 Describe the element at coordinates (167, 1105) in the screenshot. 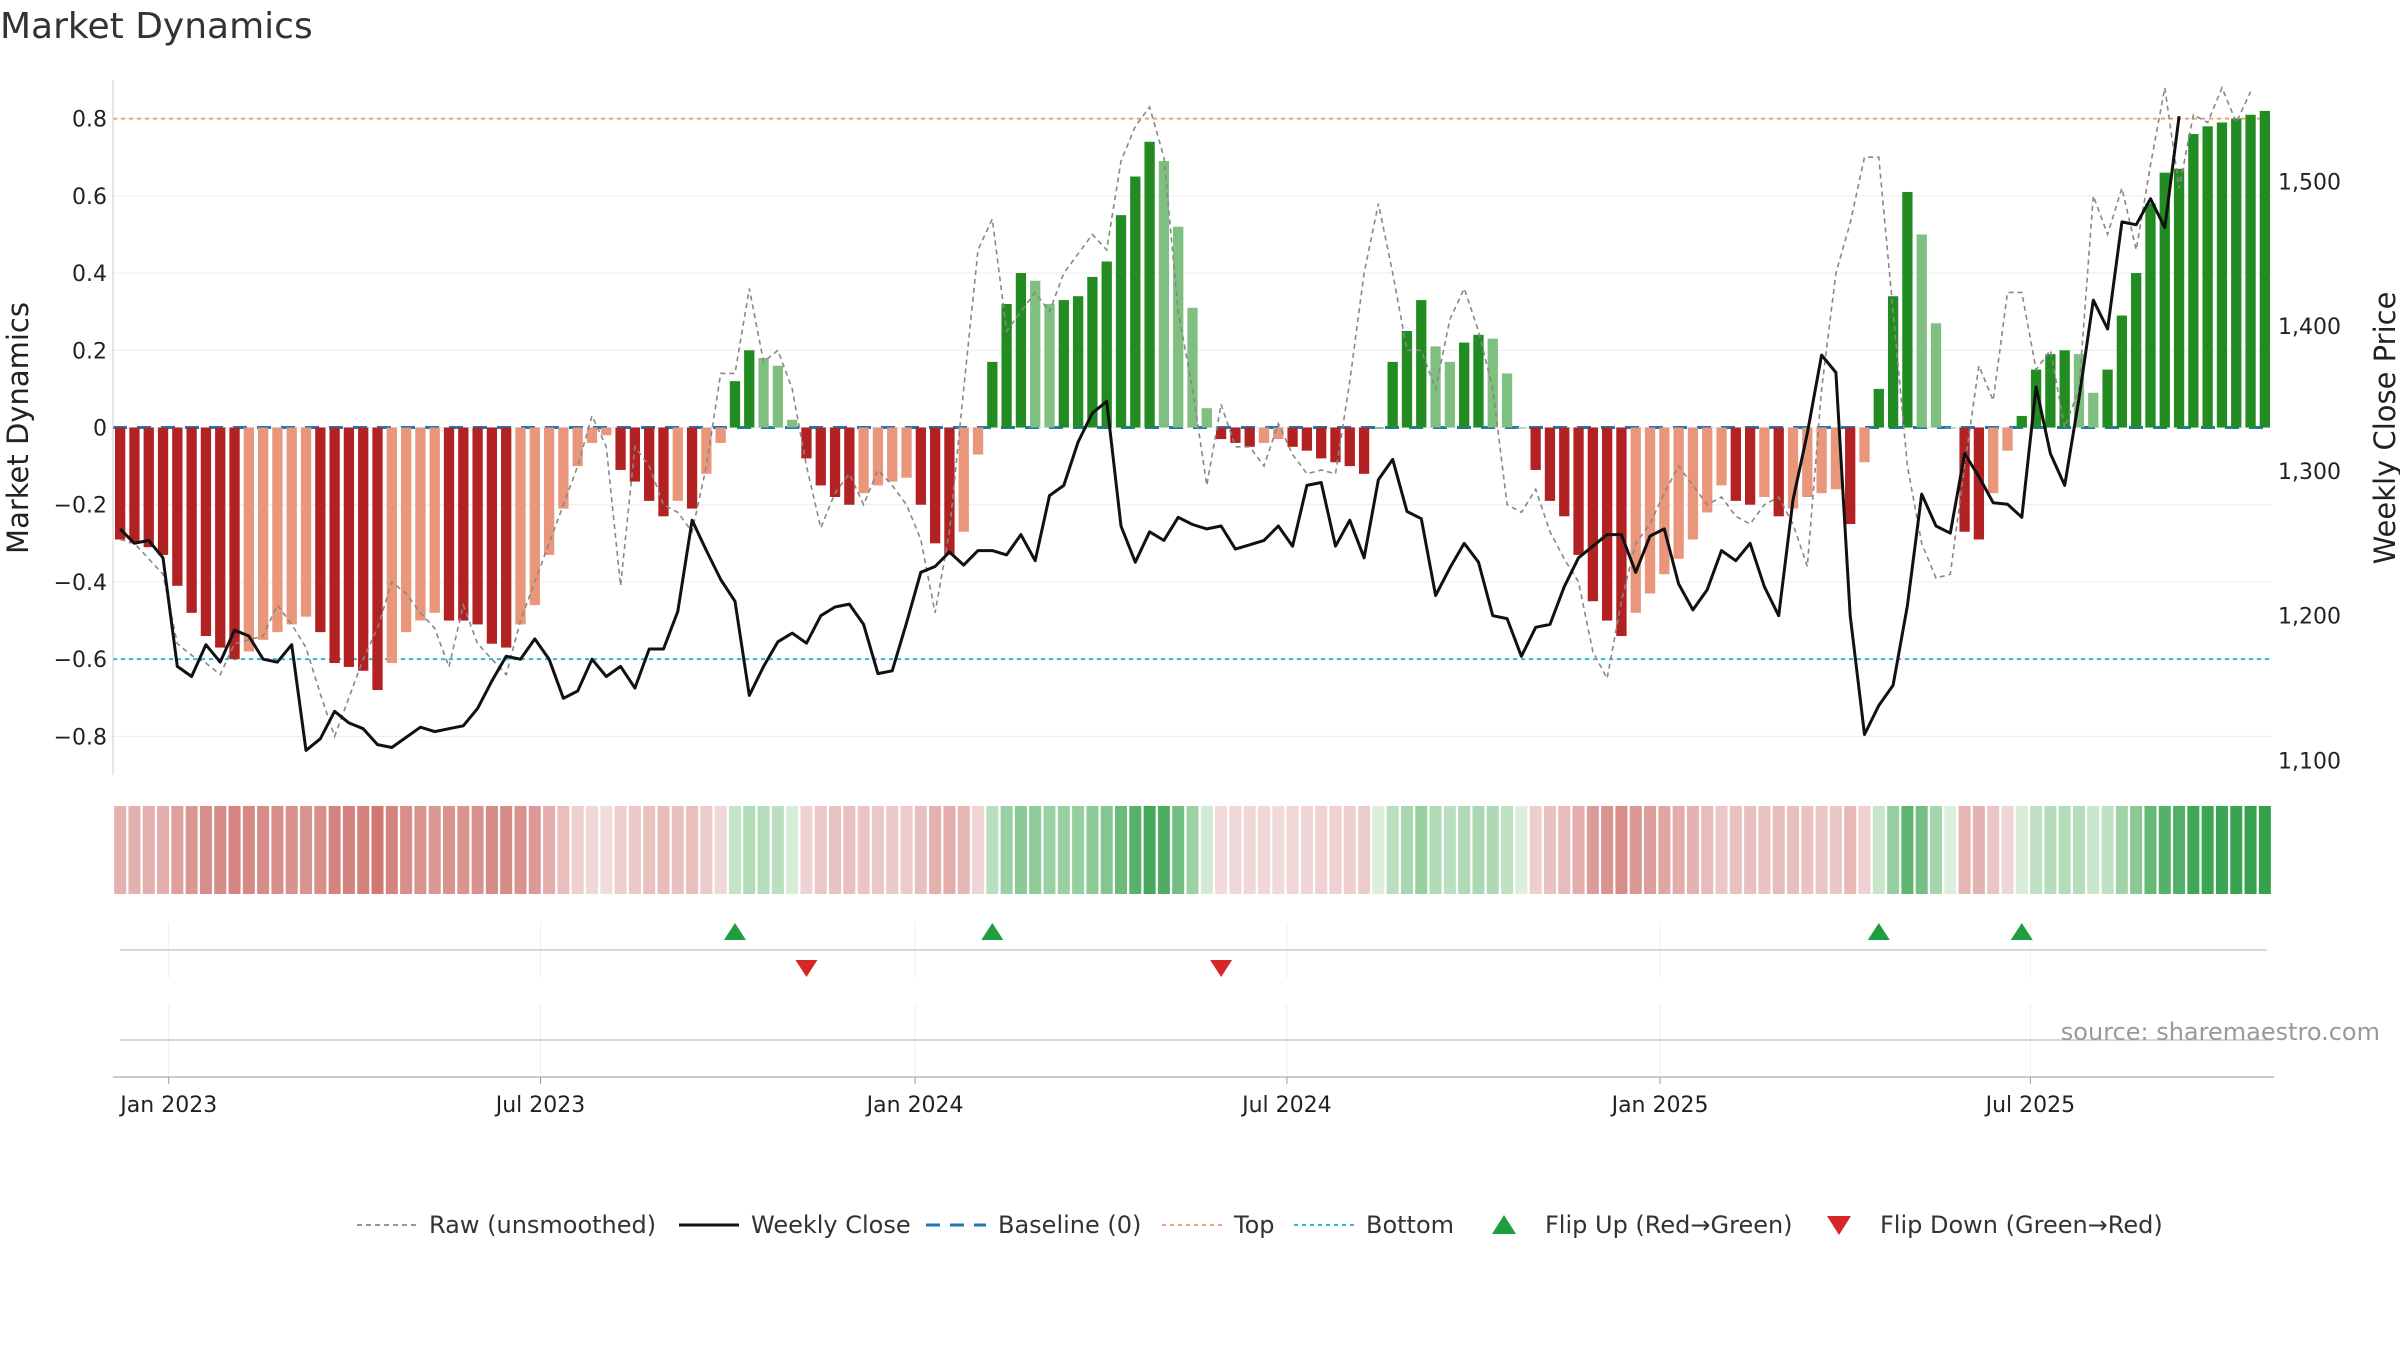

I see `x-tick-label: Jan 2023` at that location.